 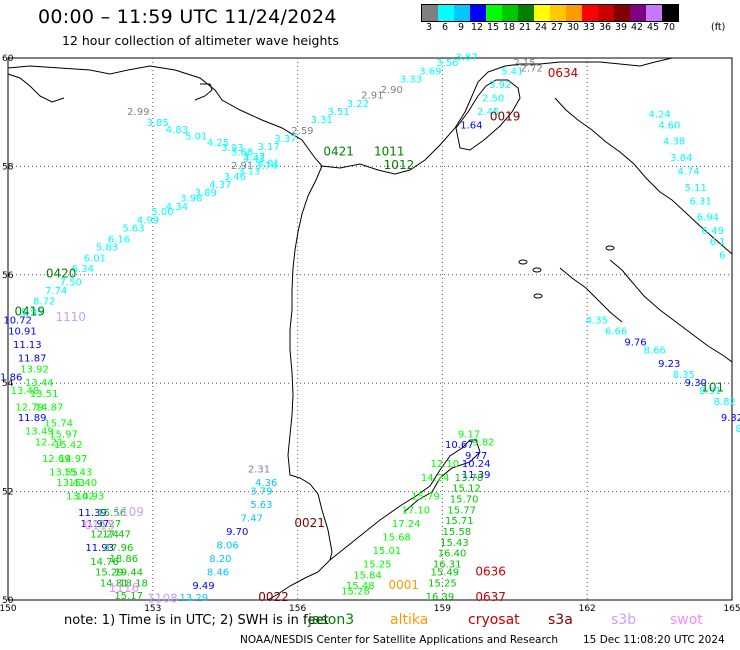 I want to click on colorbar-label: 30, so click(x=573, y=27).